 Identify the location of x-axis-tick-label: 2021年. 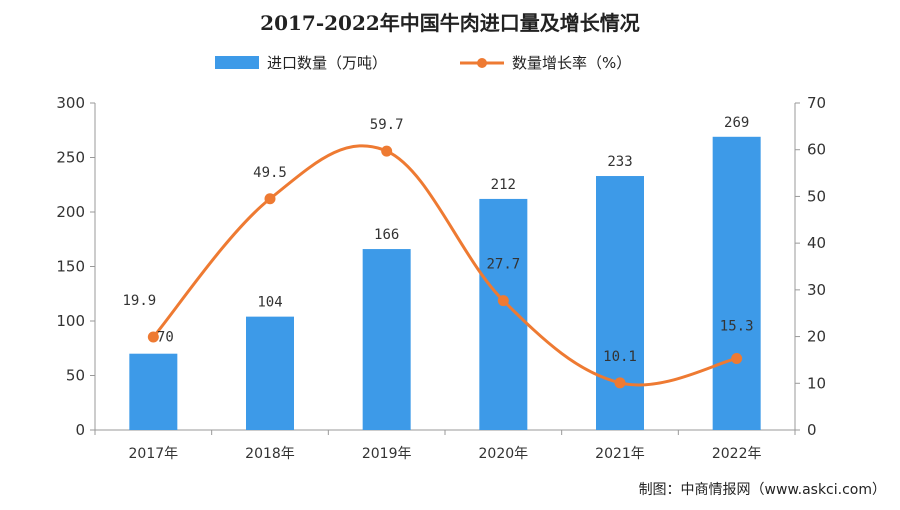
(620, 454).